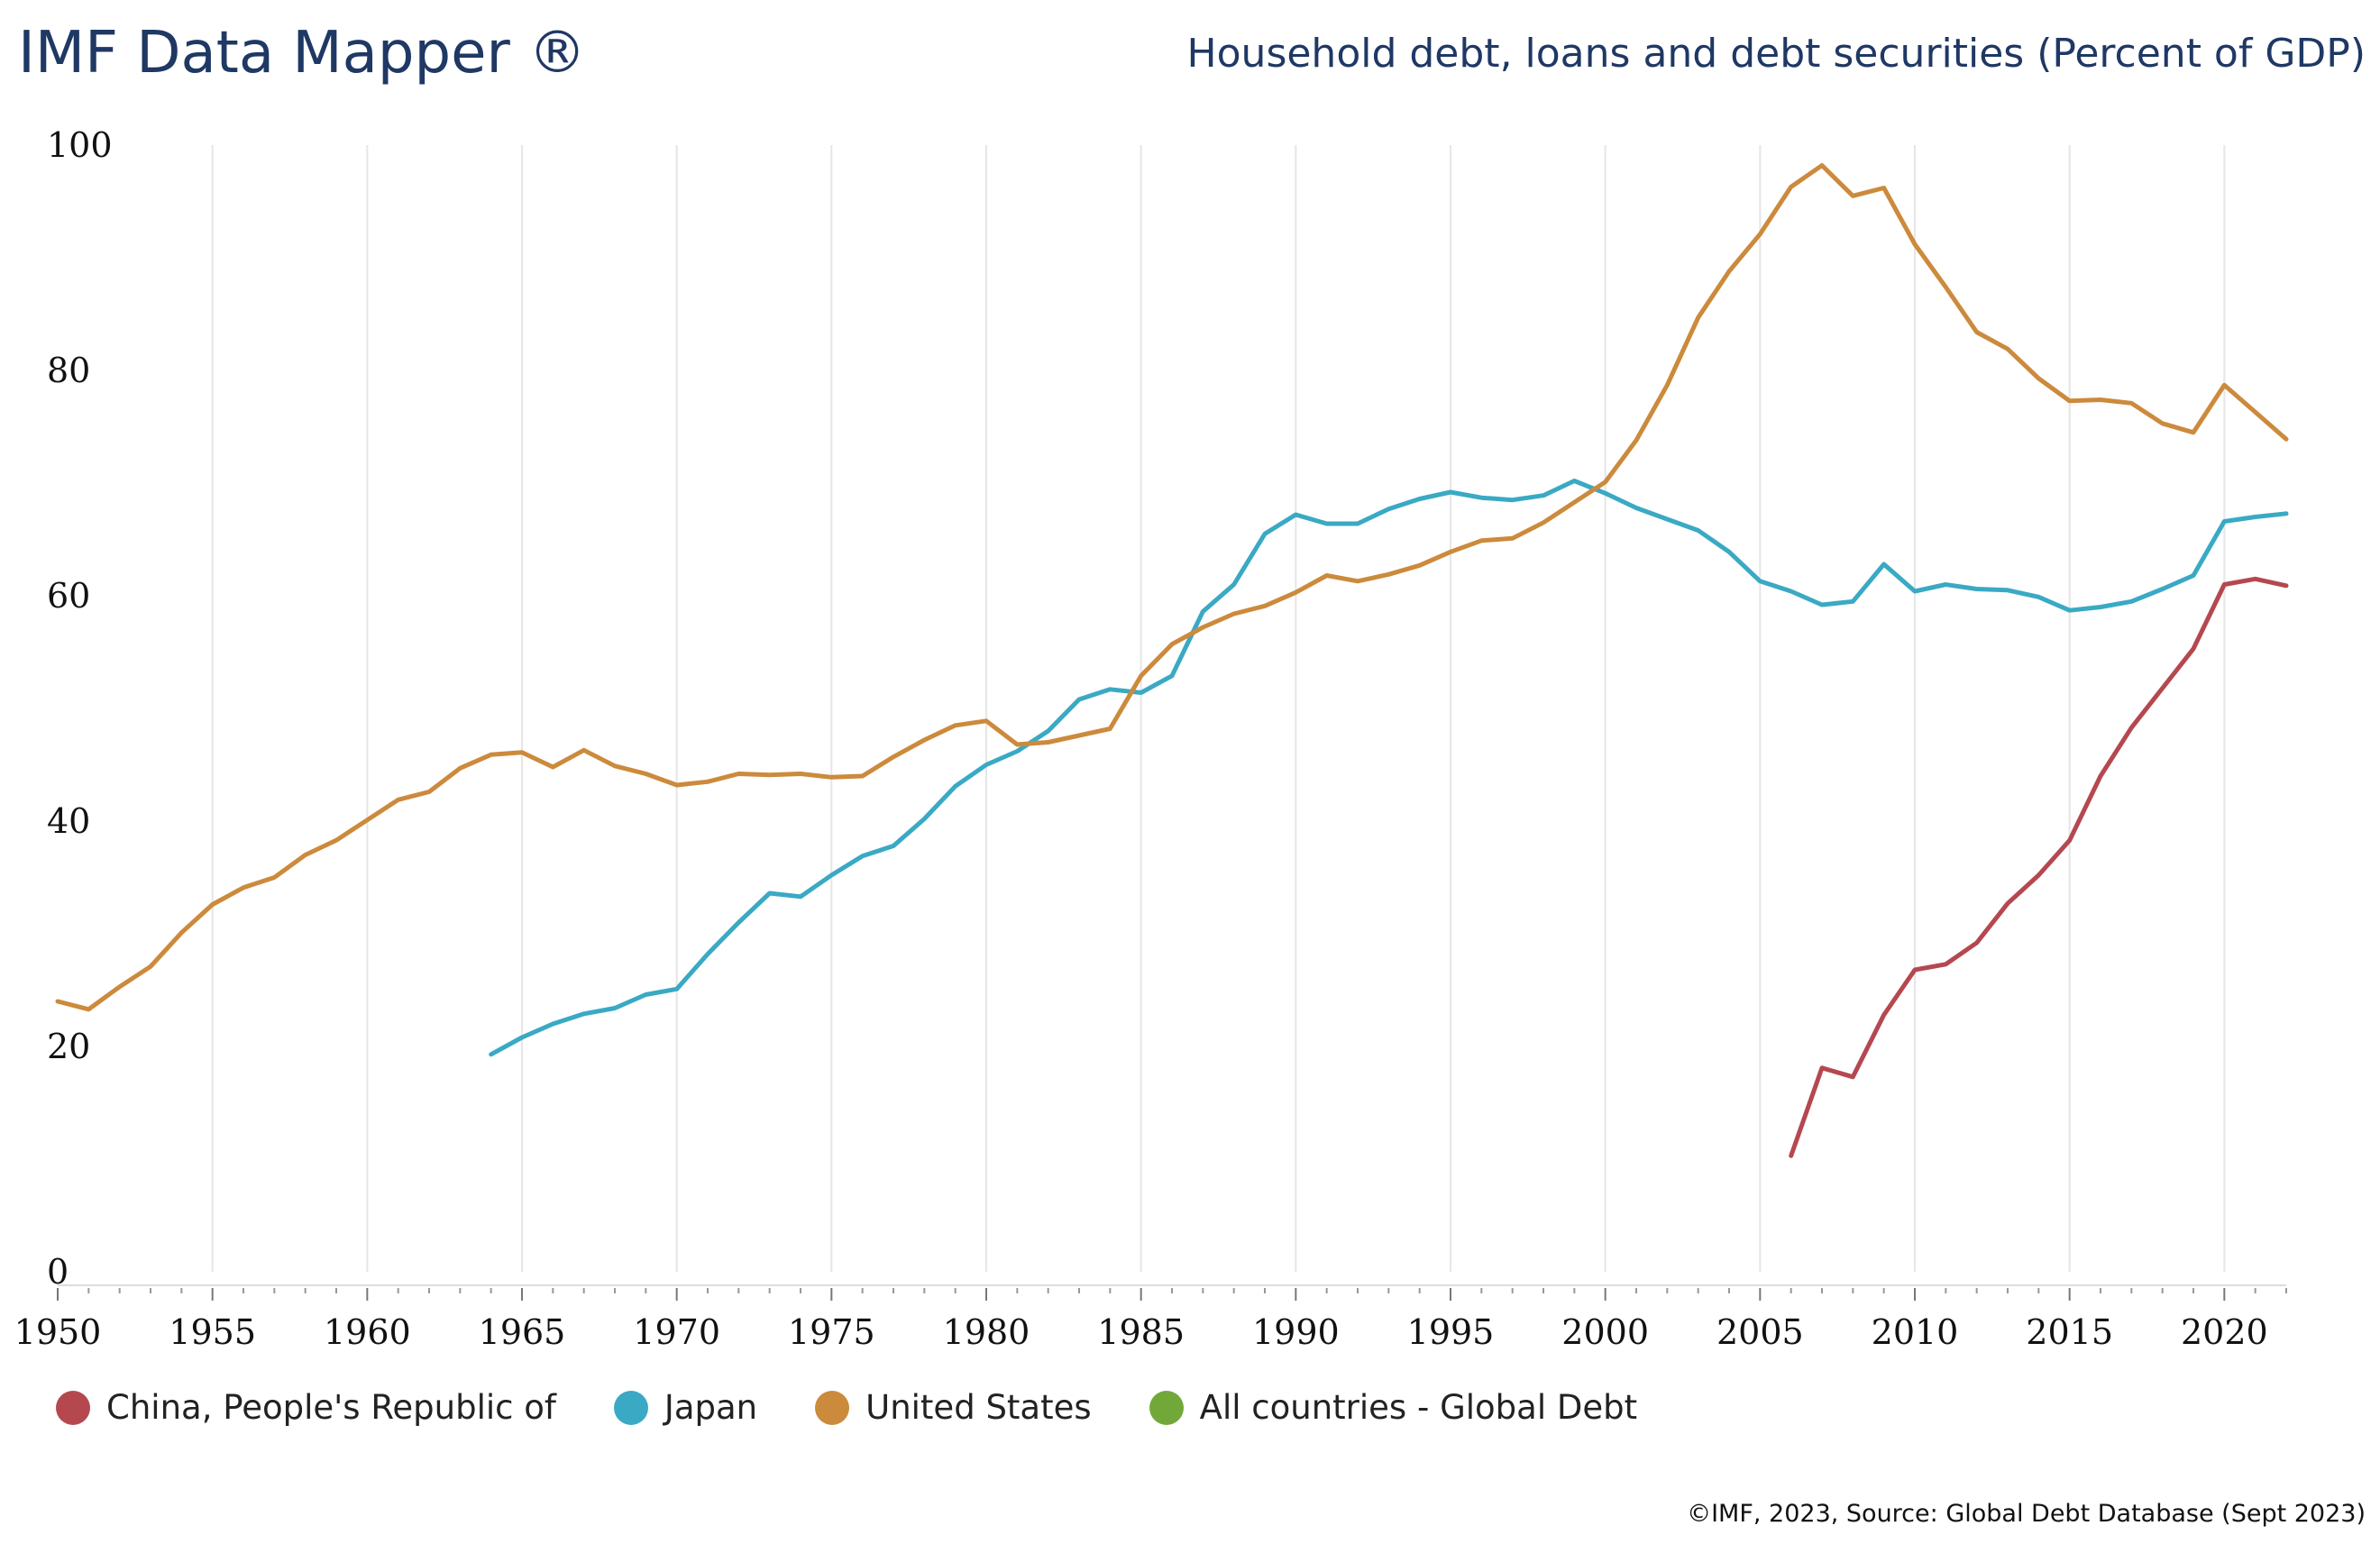  I want to click on legend-label: Japan, so click(711, 1407).